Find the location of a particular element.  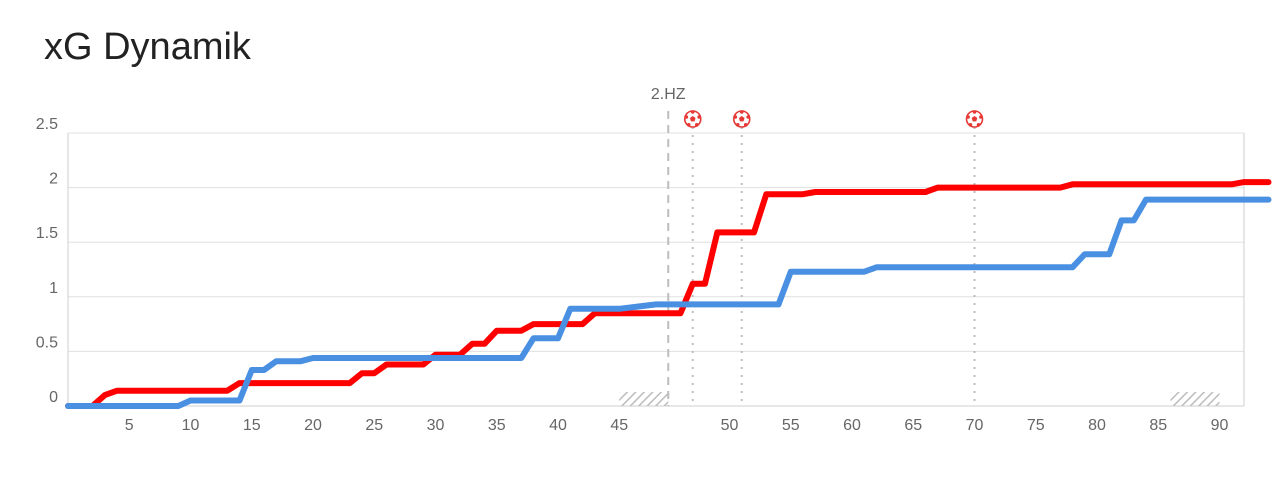

x-tick-label: 5 is located at coordinates (129, 425).